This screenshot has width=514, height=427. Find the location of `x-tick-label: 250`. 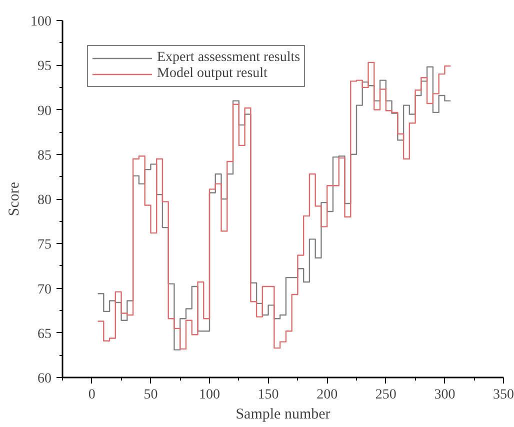

x-tick-label: 250 is located at coordinates (385, 395).